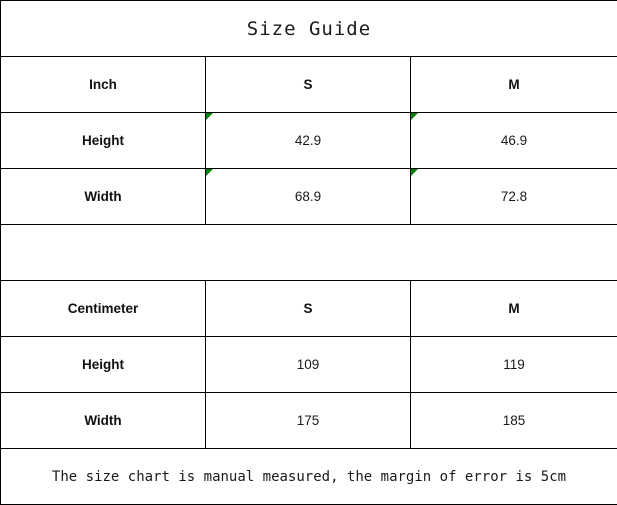 The image size is (617, 505). I want to click on column-header-inch-s: S, so click(308, 84).